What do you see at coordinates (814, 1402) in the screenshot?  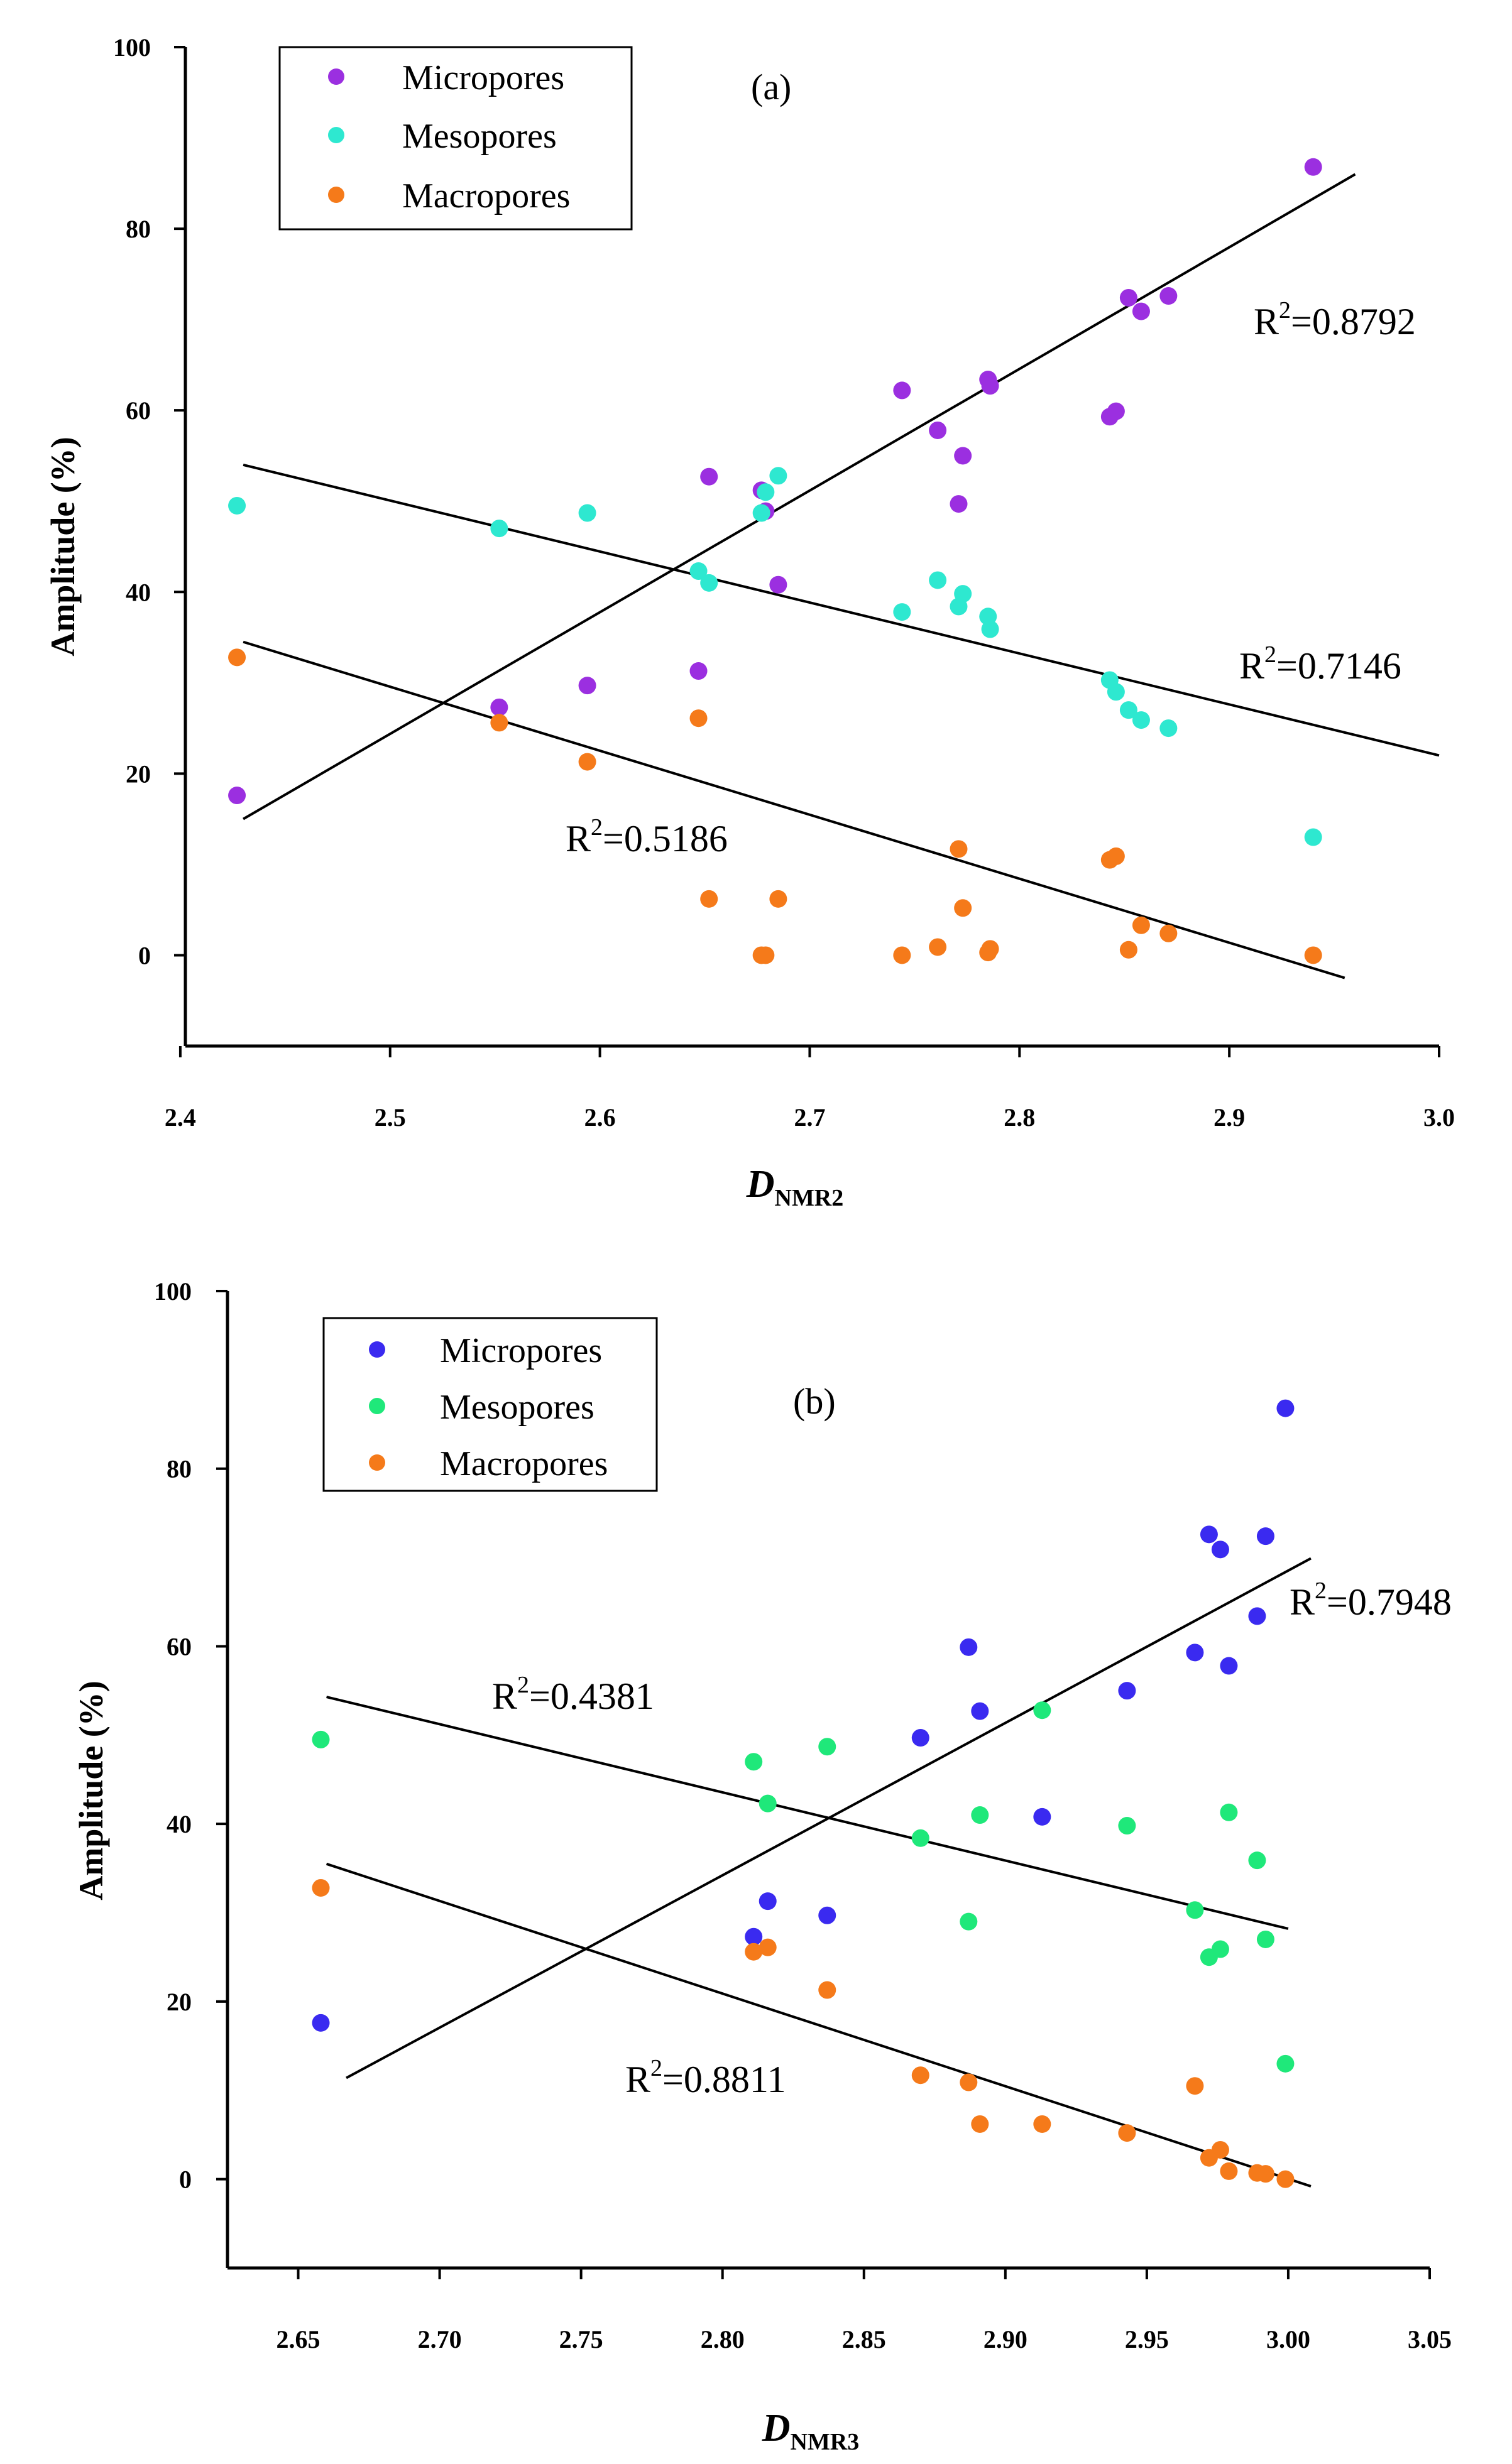 I see `chart-b-panel-label: (b)` at bounding box center [814, 1402].